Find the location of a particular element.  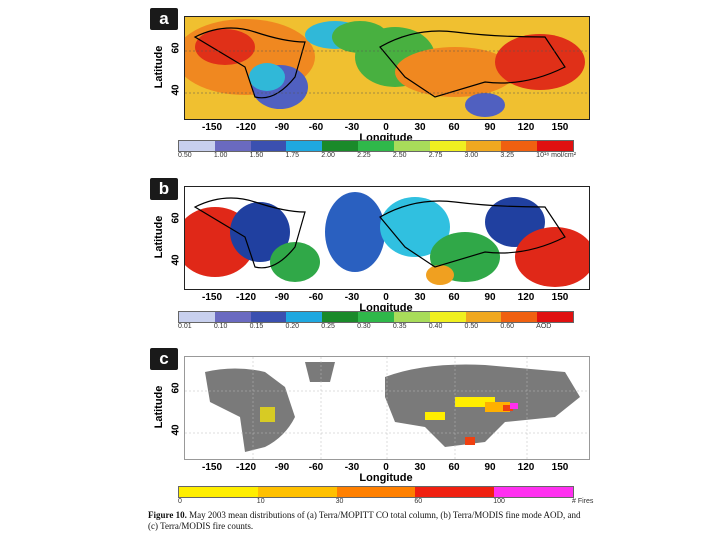

colorbar-tick-label: 0.01 is located at coordinates (185, 326).